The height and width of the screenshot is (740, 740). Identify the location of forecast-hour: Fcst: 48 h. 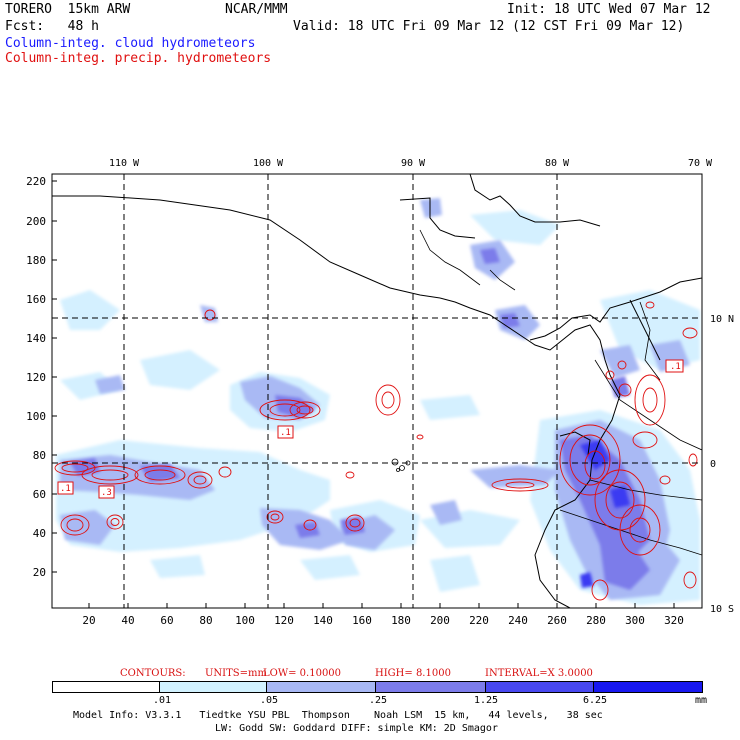
(52, 26).